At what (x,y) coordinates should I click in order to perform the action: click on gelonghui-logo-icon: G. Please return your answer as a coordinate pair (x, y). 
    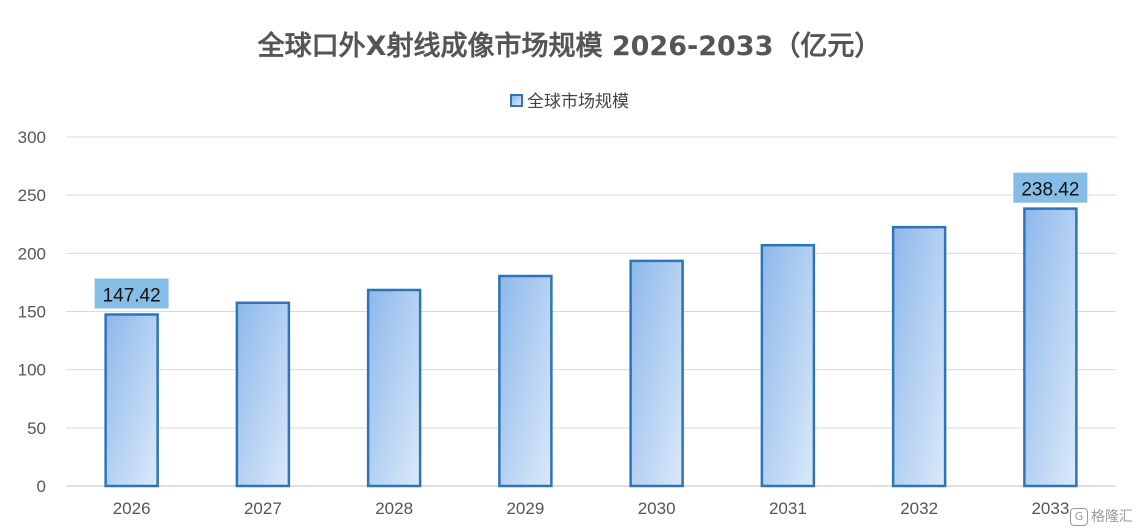
    Looking at the image, I should click on (1079, 517).